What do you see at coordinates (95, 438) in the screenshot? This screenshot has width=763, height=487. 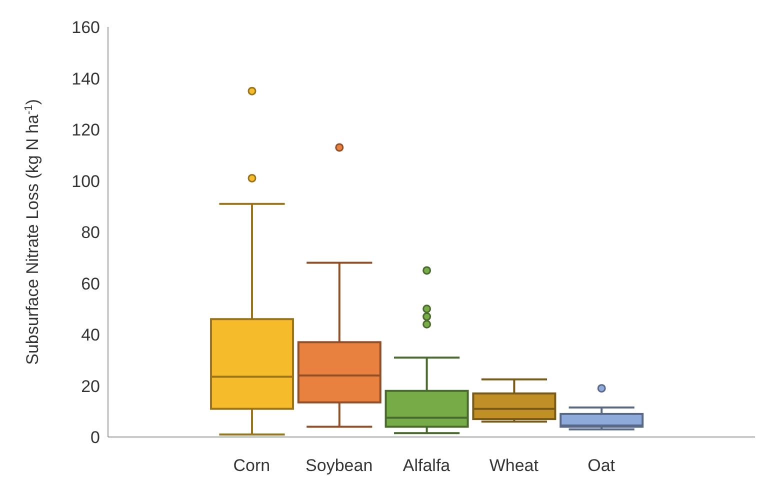 I see `y-tick-label: 0` at bounding box center [95, 438].